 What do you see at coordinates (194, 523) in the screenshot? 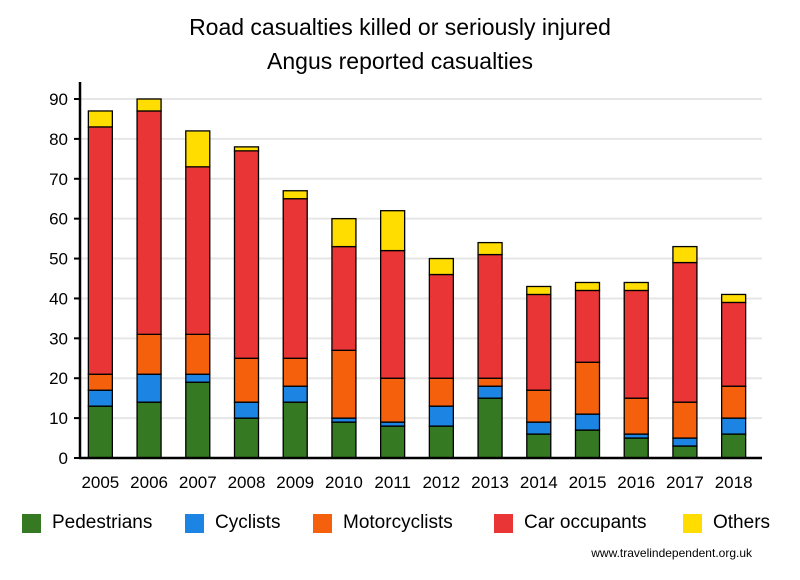
I see `legend-swatch-cyclists` at bounding box center [194, 523].